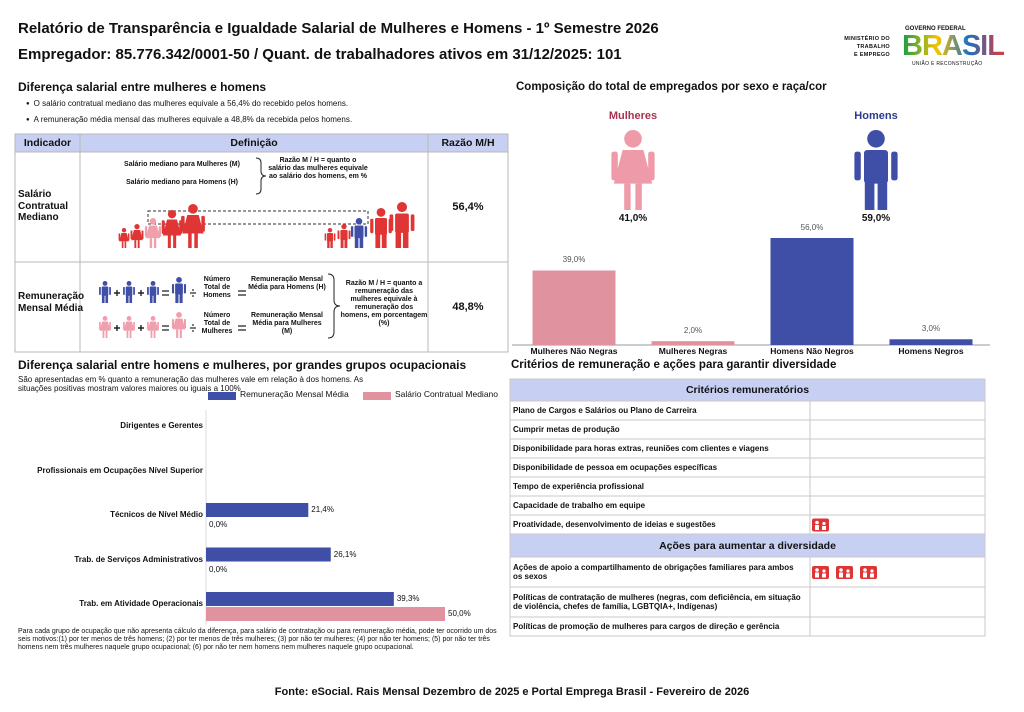  What do you see at coordinates (217, 288) in the screenshot?
I see `definition: Número Total de Homens` at bounding box center [217, 288].